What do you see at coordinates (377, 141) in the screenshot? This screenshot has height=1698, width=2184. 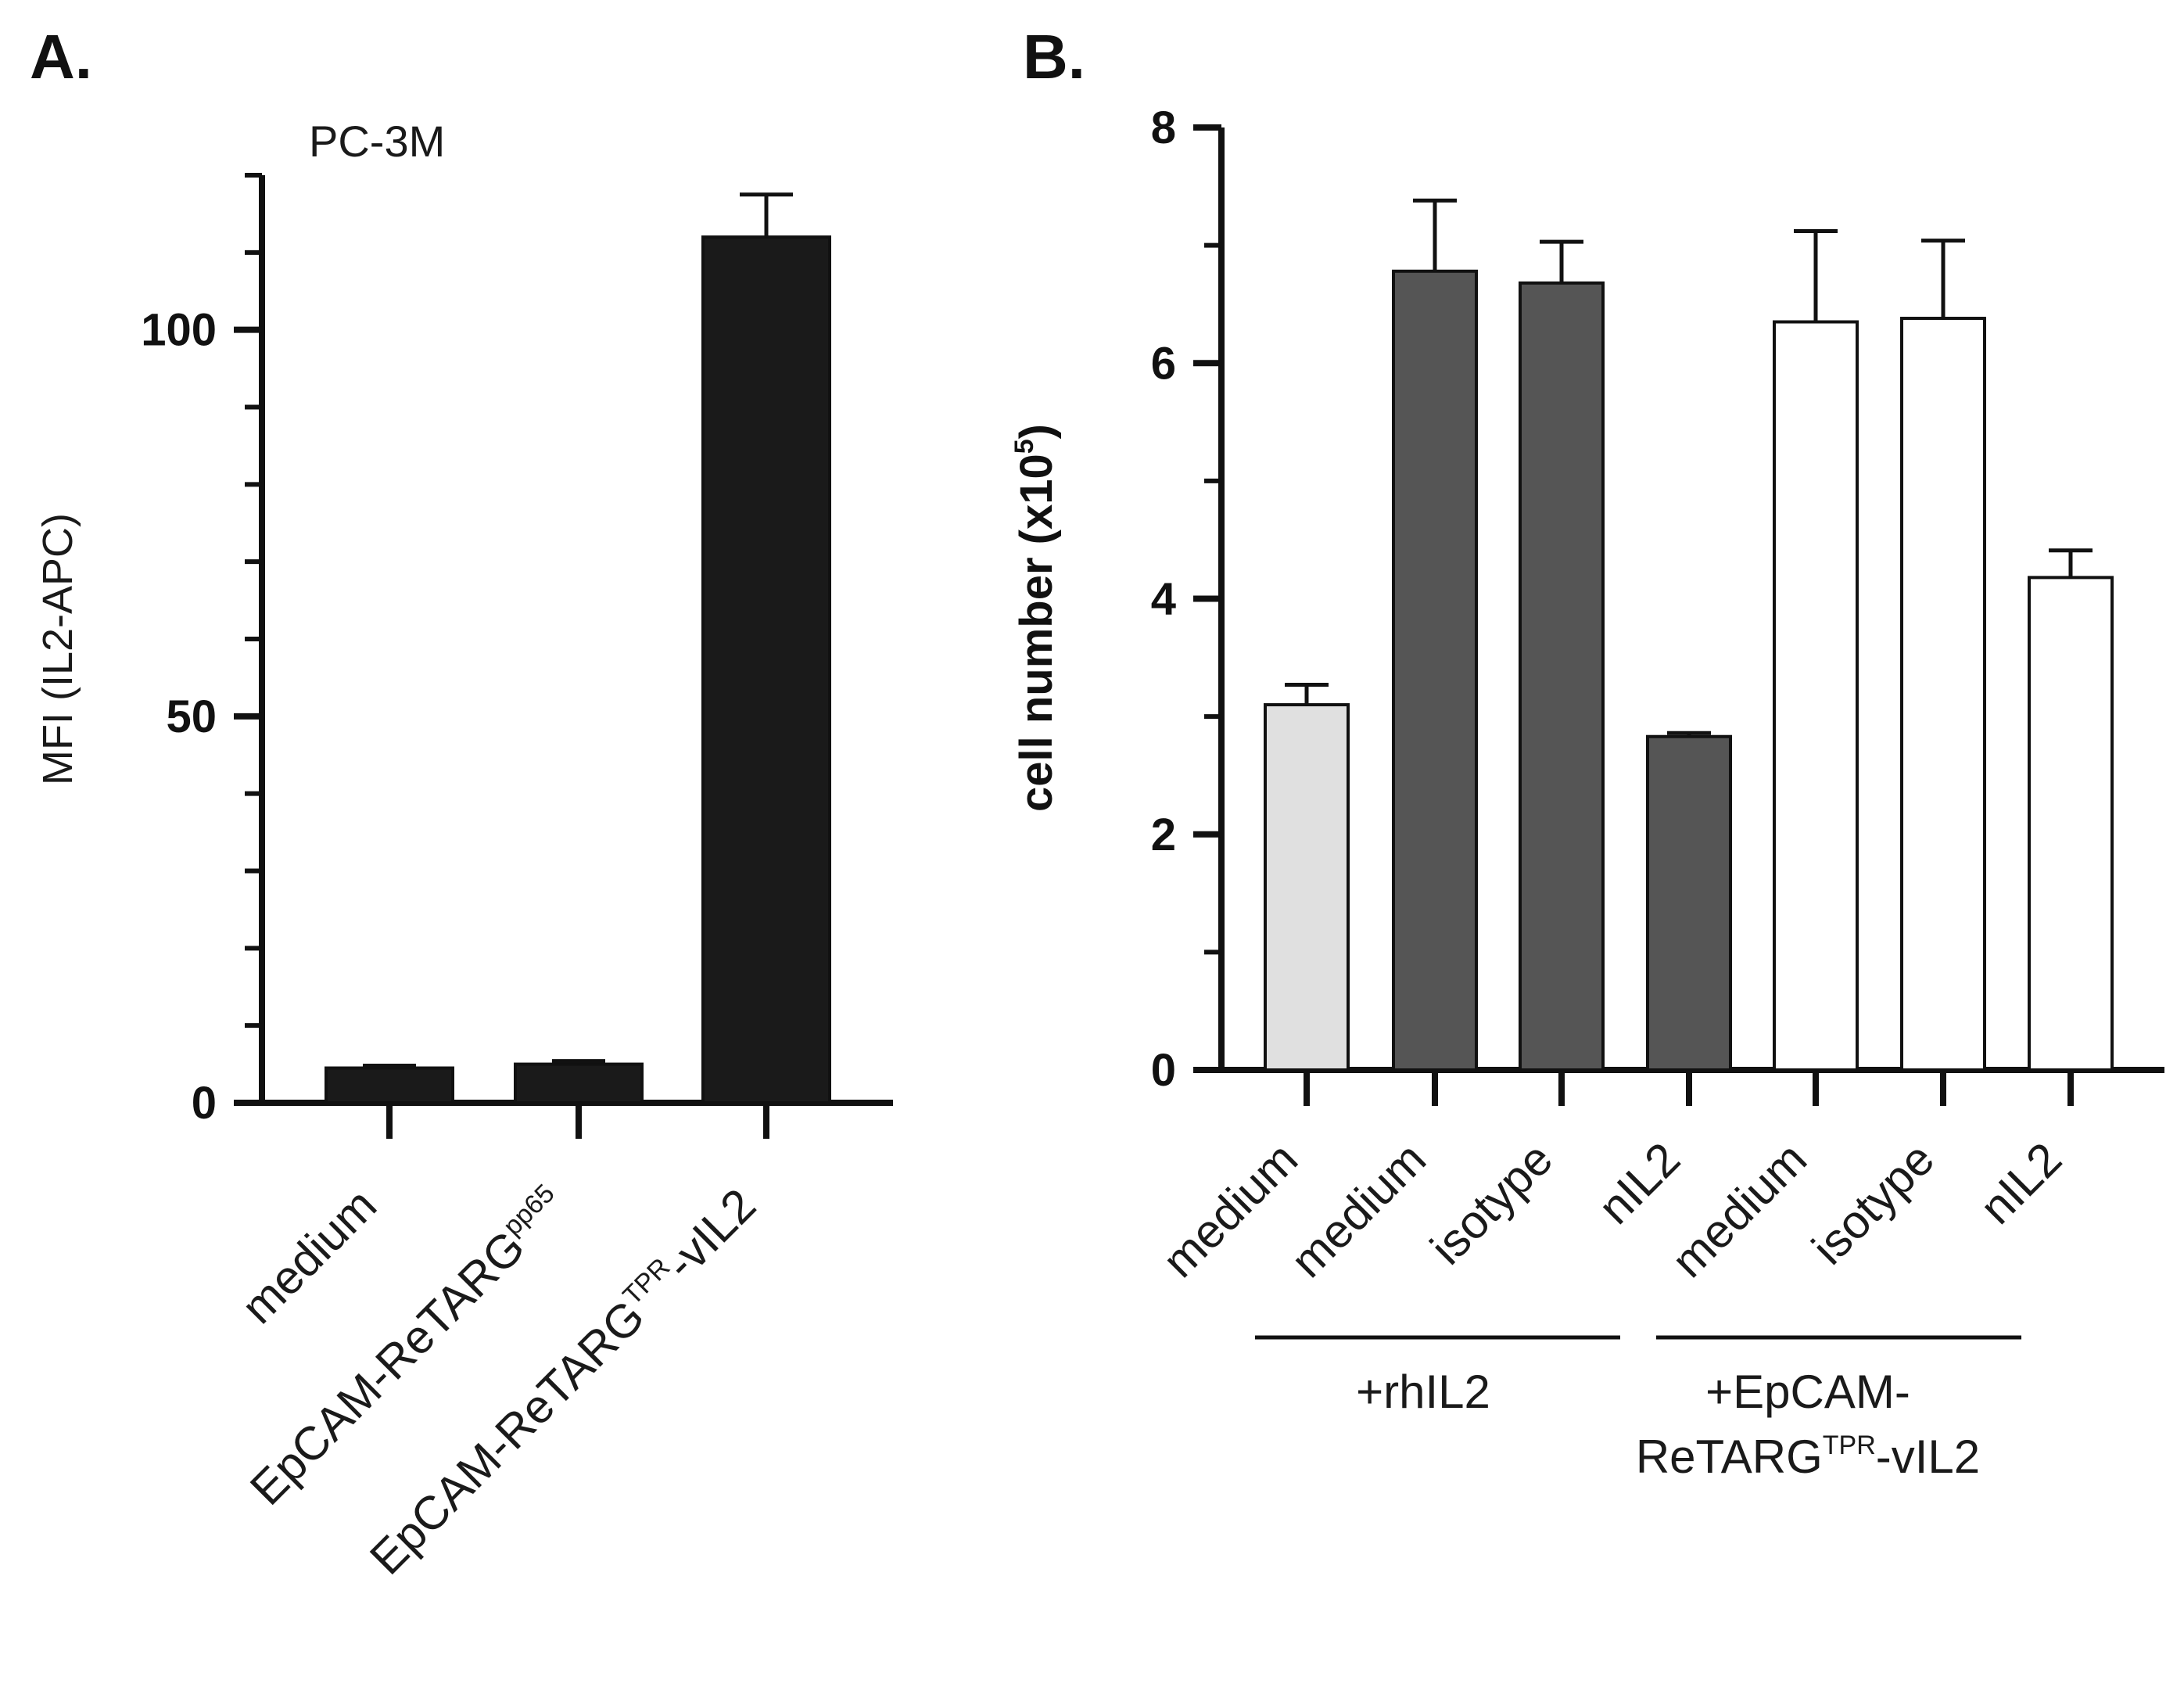 I see `panel-a-title: PC-3M` at bounding box center [377, 141].